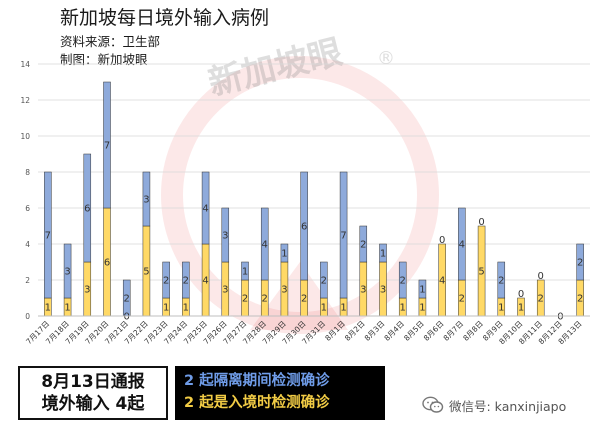  What do you see at coordinates (27, 316) in the screenshot?
I see `y-tick-label: 0` at bounding box center [27, 316].